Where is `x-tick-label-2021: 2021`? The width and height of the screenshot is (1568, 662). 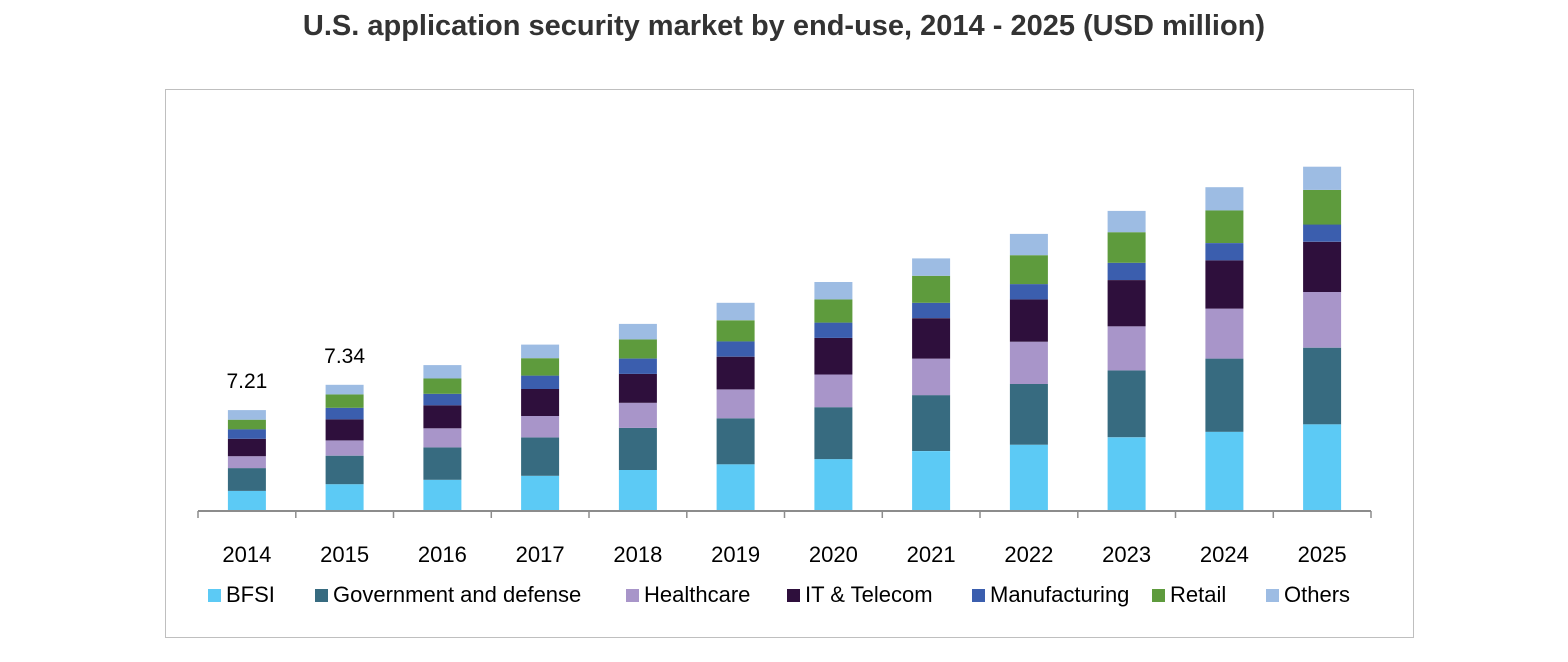
x-tick-label-2021: 2021 is located at coordinates (931, 554).